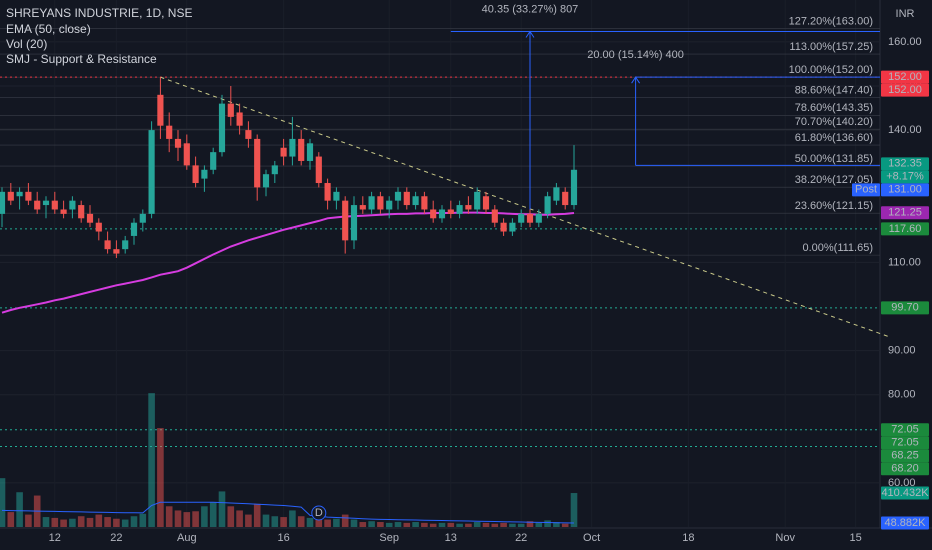  I want to click on price-badge-label: 117.60, so click(905, 229).